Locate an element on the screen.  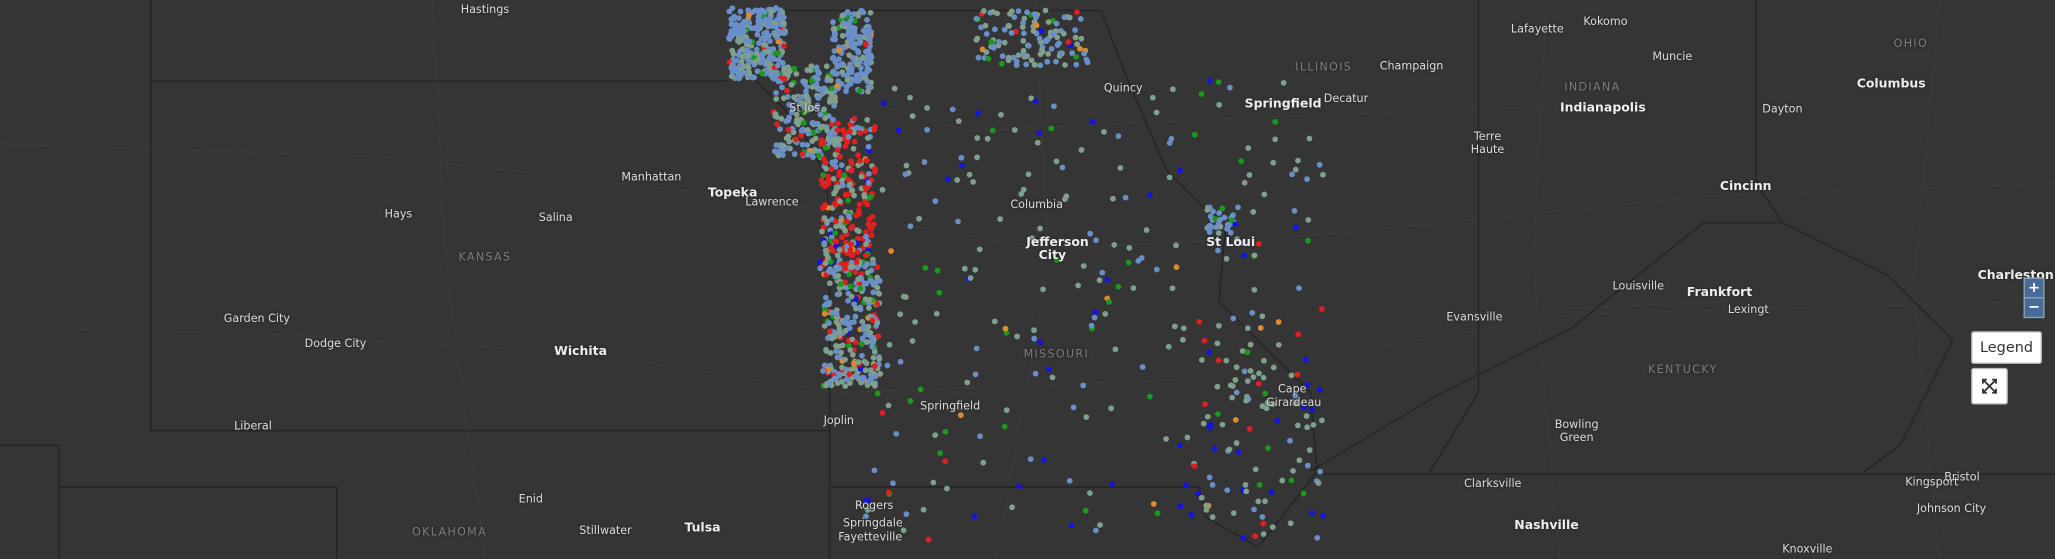
city-label: Springfield is located at coordinates (1283, 104).